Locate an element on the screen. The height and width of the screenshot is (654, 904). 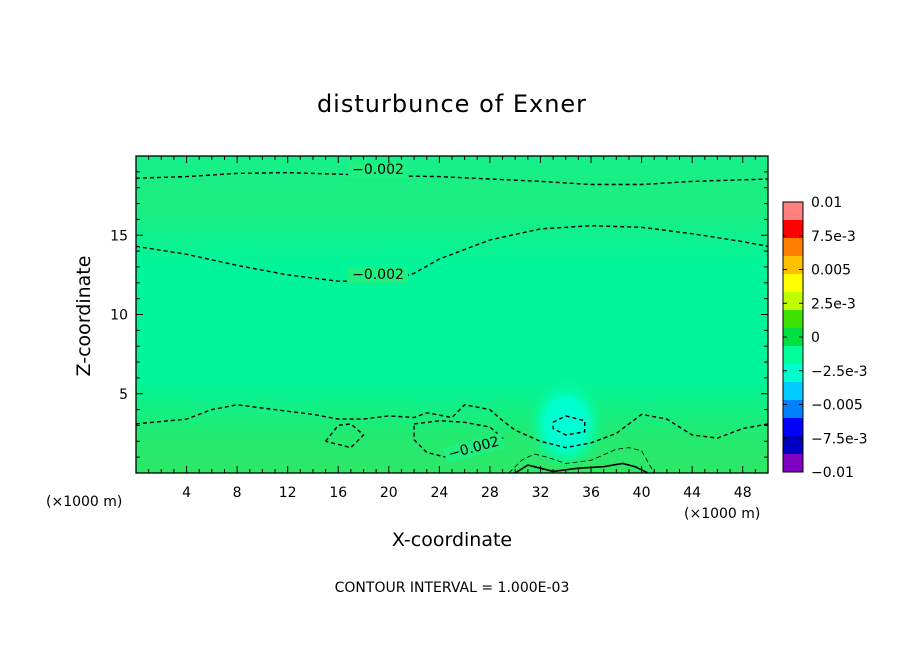
x-tick-label: 8 is located at coordinates (237, 493).